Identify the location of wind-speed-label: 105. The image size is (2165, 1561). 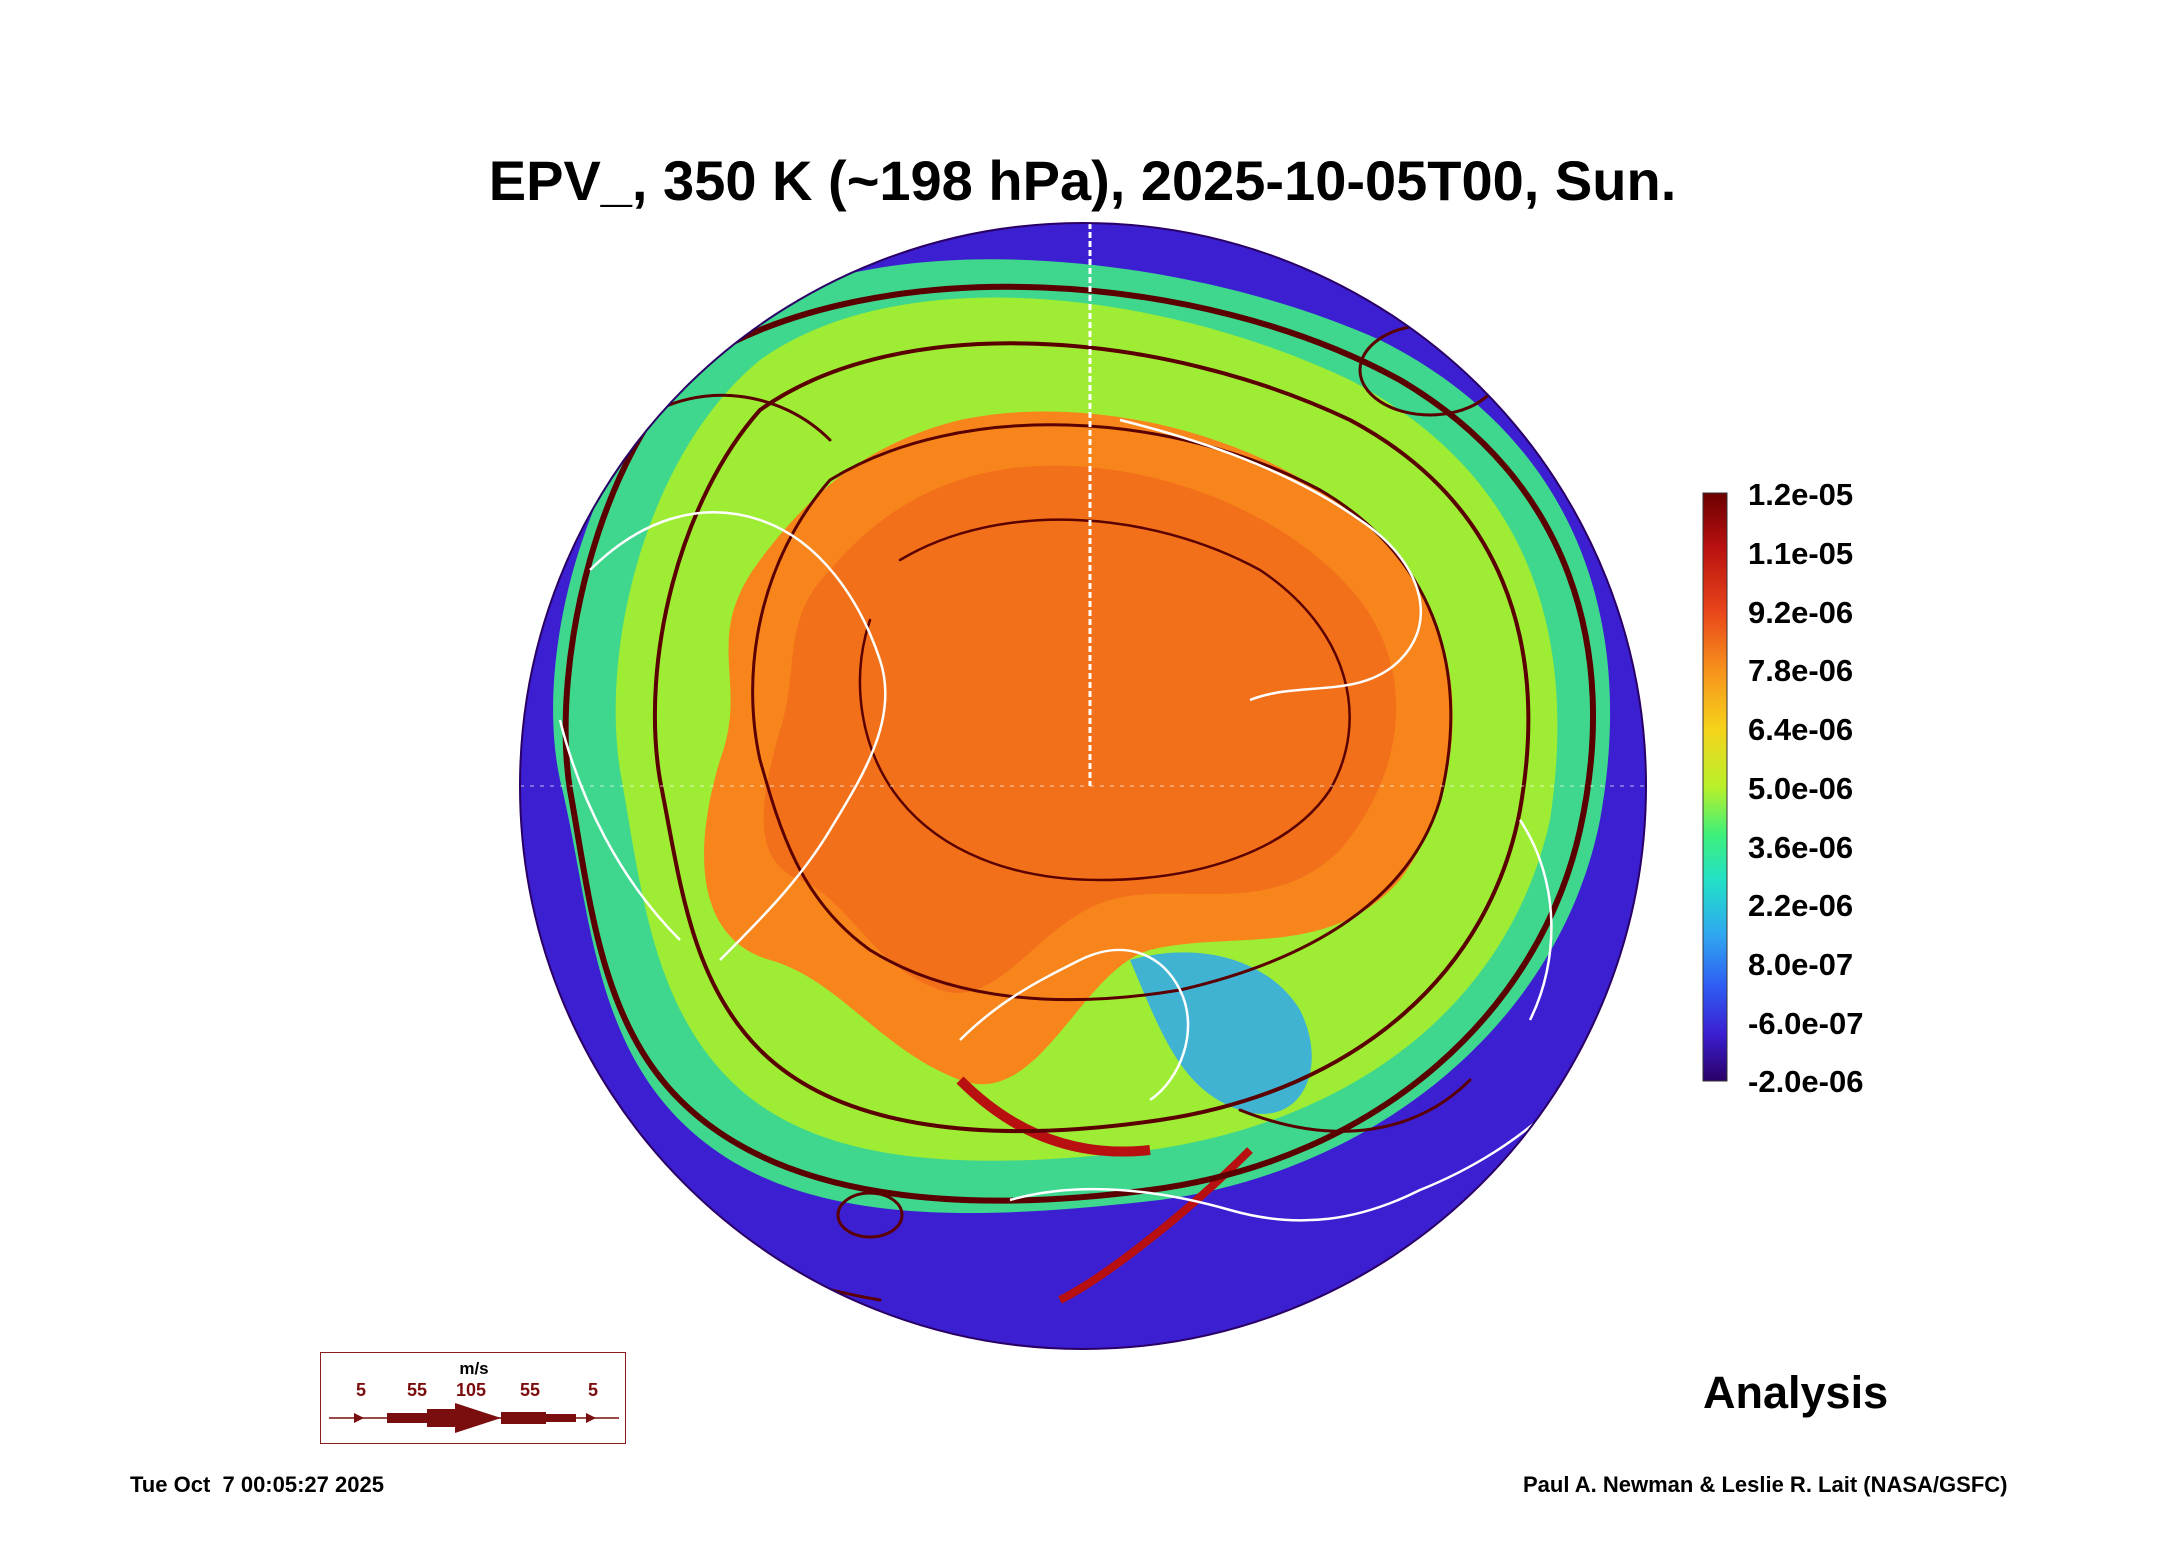
(471, 1390).